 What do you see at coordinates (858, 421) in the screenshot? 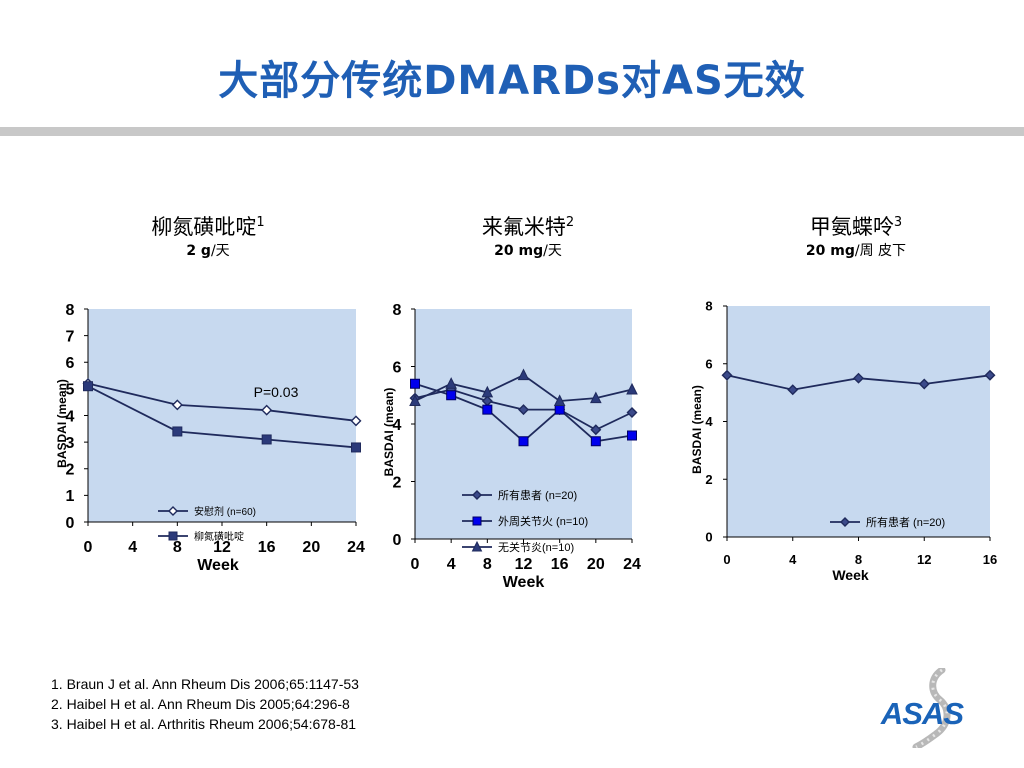
I see `chart-3-plot-area` at bounding box center [858, 421].